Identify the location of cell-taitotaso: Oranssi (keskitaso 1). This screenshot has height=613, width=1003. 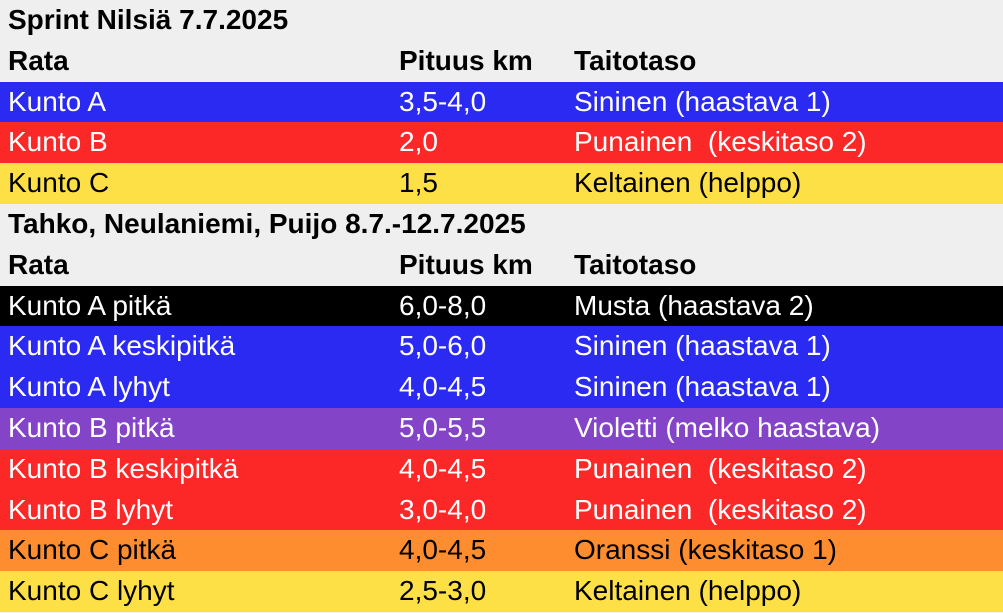
(705, 550).